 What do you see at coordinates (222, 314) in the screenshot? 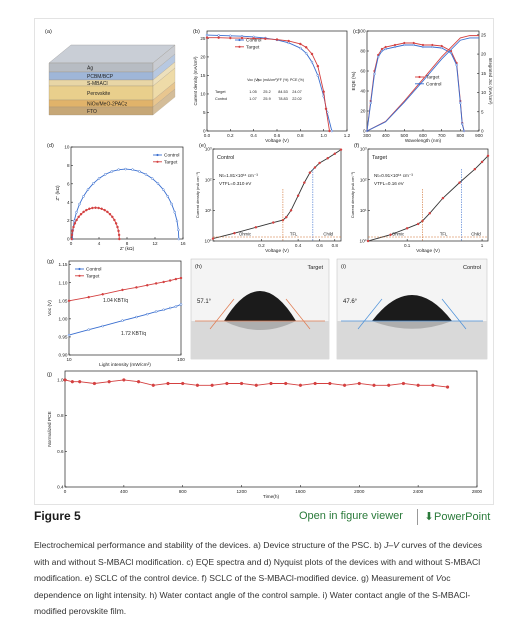
I see `tangent-line` at bounding box center [222, 314].